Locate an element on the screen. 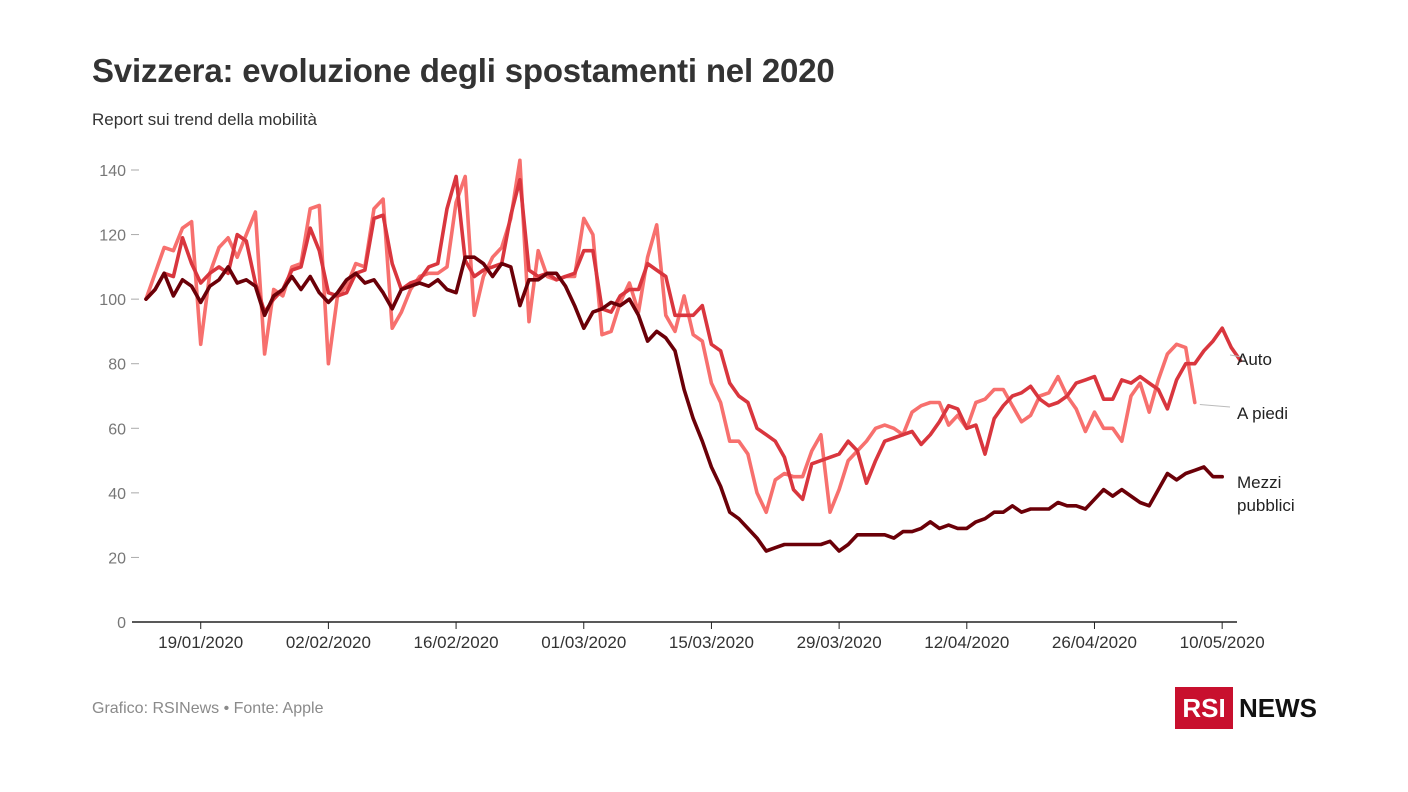 The height and width of the screenshot is (792, 1408). x-tick-label-7: 26/04/2020 is located at coordinates (1094, 642).